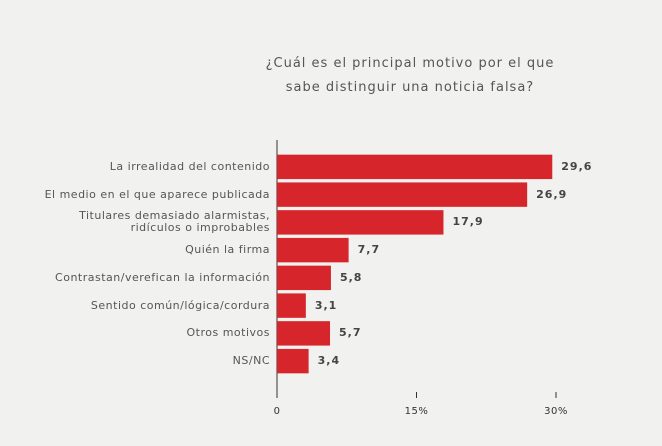 This screenshot has height=446, width=662. I want to click on value-label: 7,7, so click(369, 250).